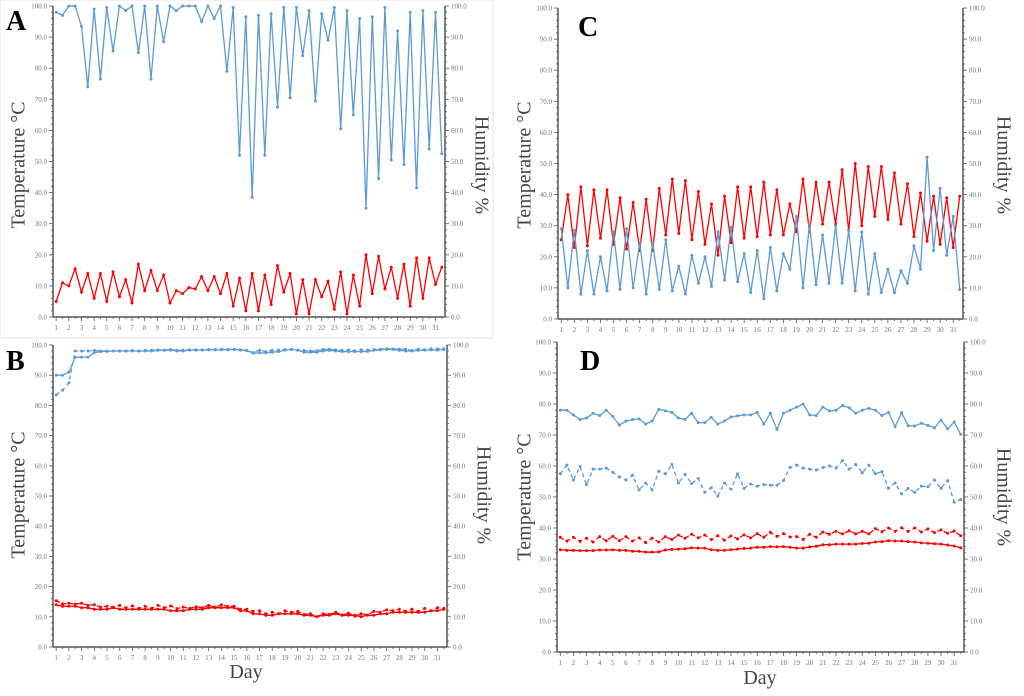 This screenshot has height=696, width=1024. What do you see at coordinates (758, 663) in the screenshot?
I see `x-tick-label: 16` at bounding box center [758, 663].